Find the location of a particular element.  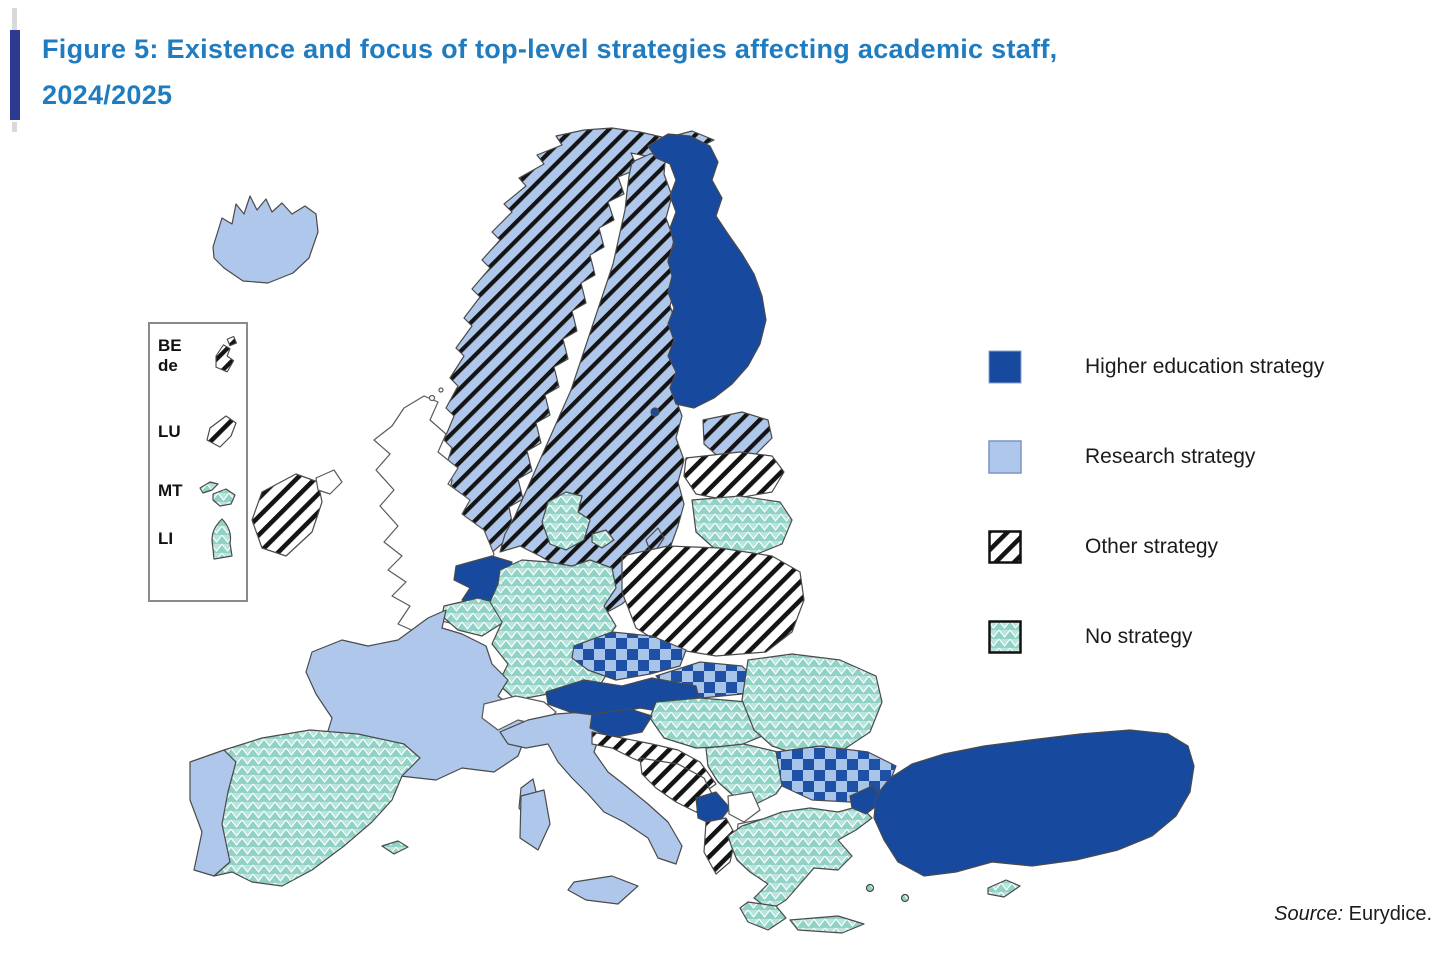

country-albania is located at coordinates (720, 846).